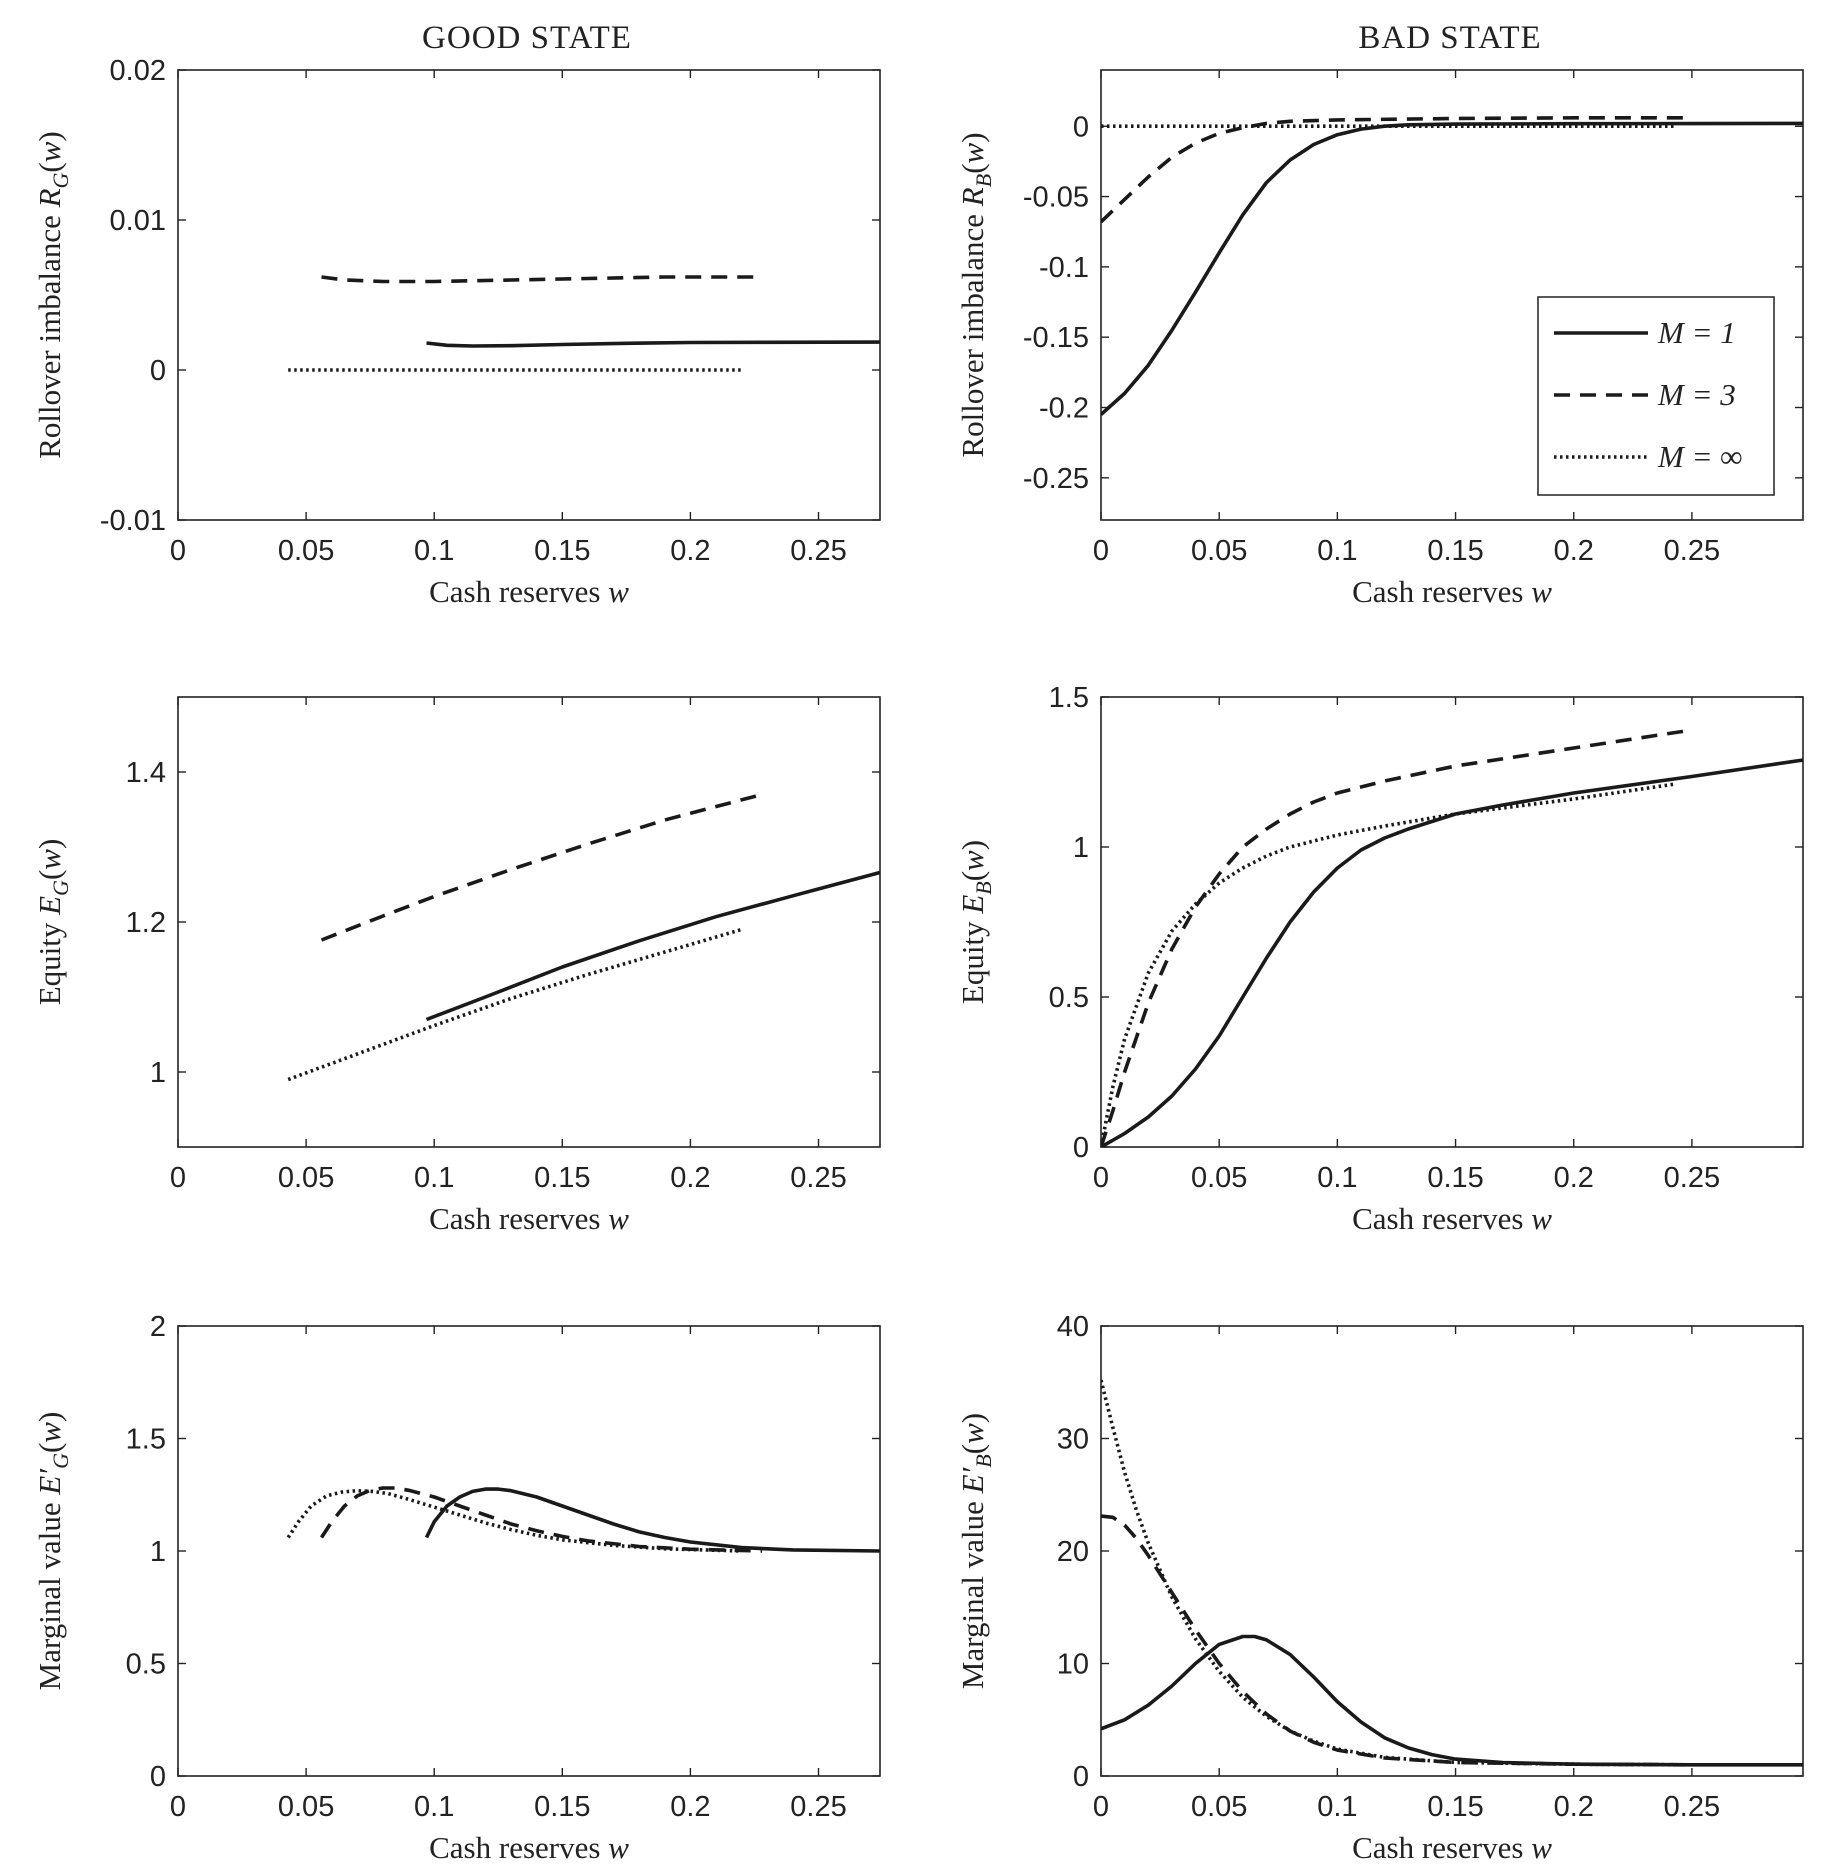 This screenshot has width=1834, height=1876. Describe the element at coordinates (1064, 409) in the screenshot. I see `y-tick-label: -0.2` at that location.